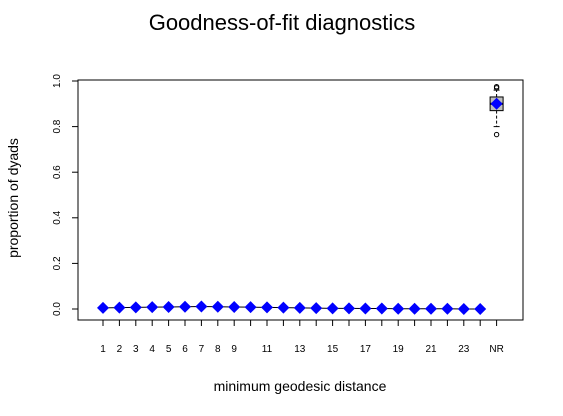 Image resolution: width=563 pixels, height=416 pixels. I want to click on x-tick-label: 2, so click(120, 349).